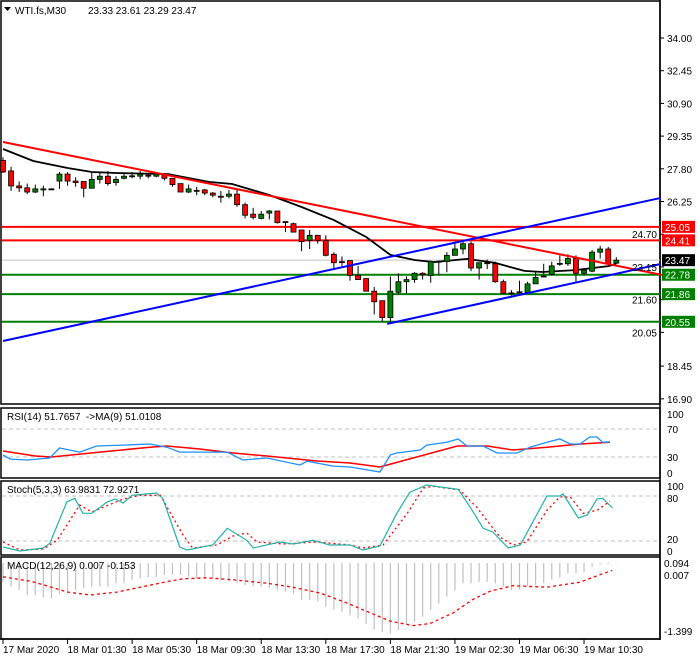  Describe the element at coordinates (676, 576) in the screenshot. I see `macd-axis-label: 0.007` at that location.